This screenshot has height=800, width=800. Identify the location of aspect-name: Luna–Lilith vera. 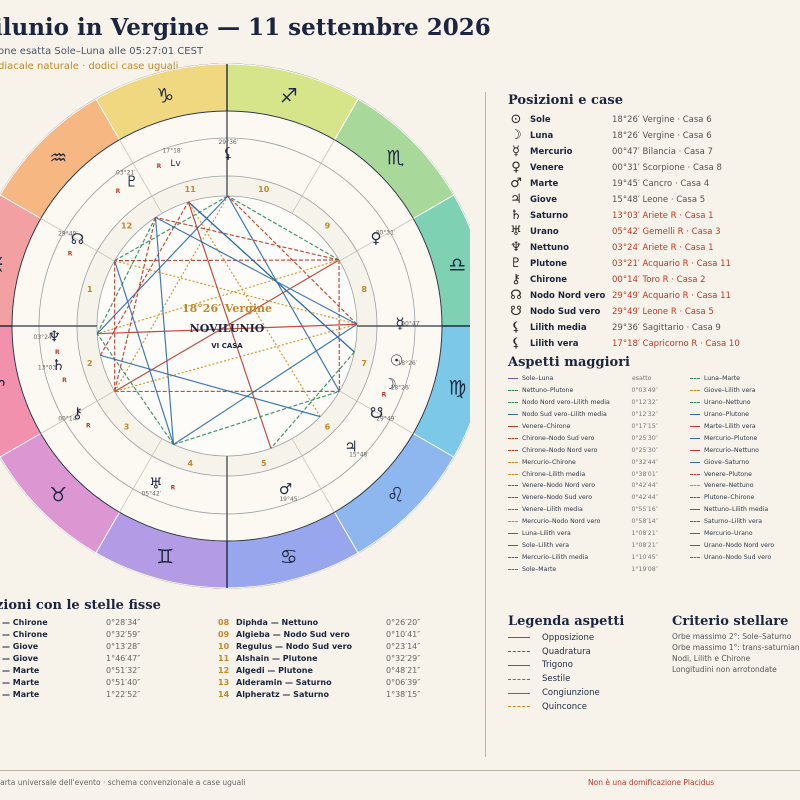
(546, 534).